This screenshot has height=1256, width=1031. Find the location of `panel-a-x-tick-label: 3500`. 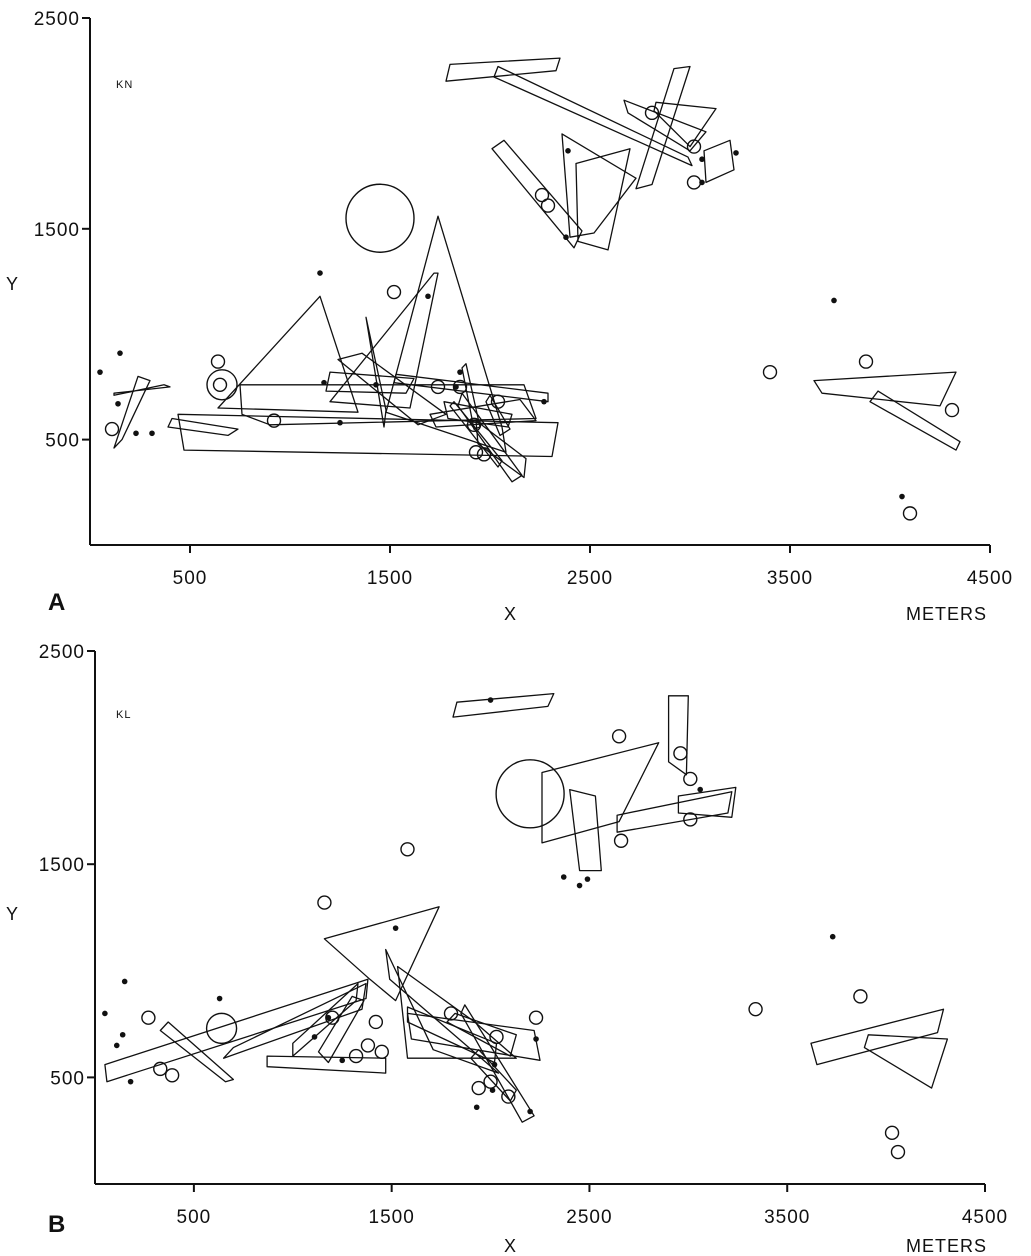

panel-a-x-tick-label: 3500 is located at coordinates (790, 578).